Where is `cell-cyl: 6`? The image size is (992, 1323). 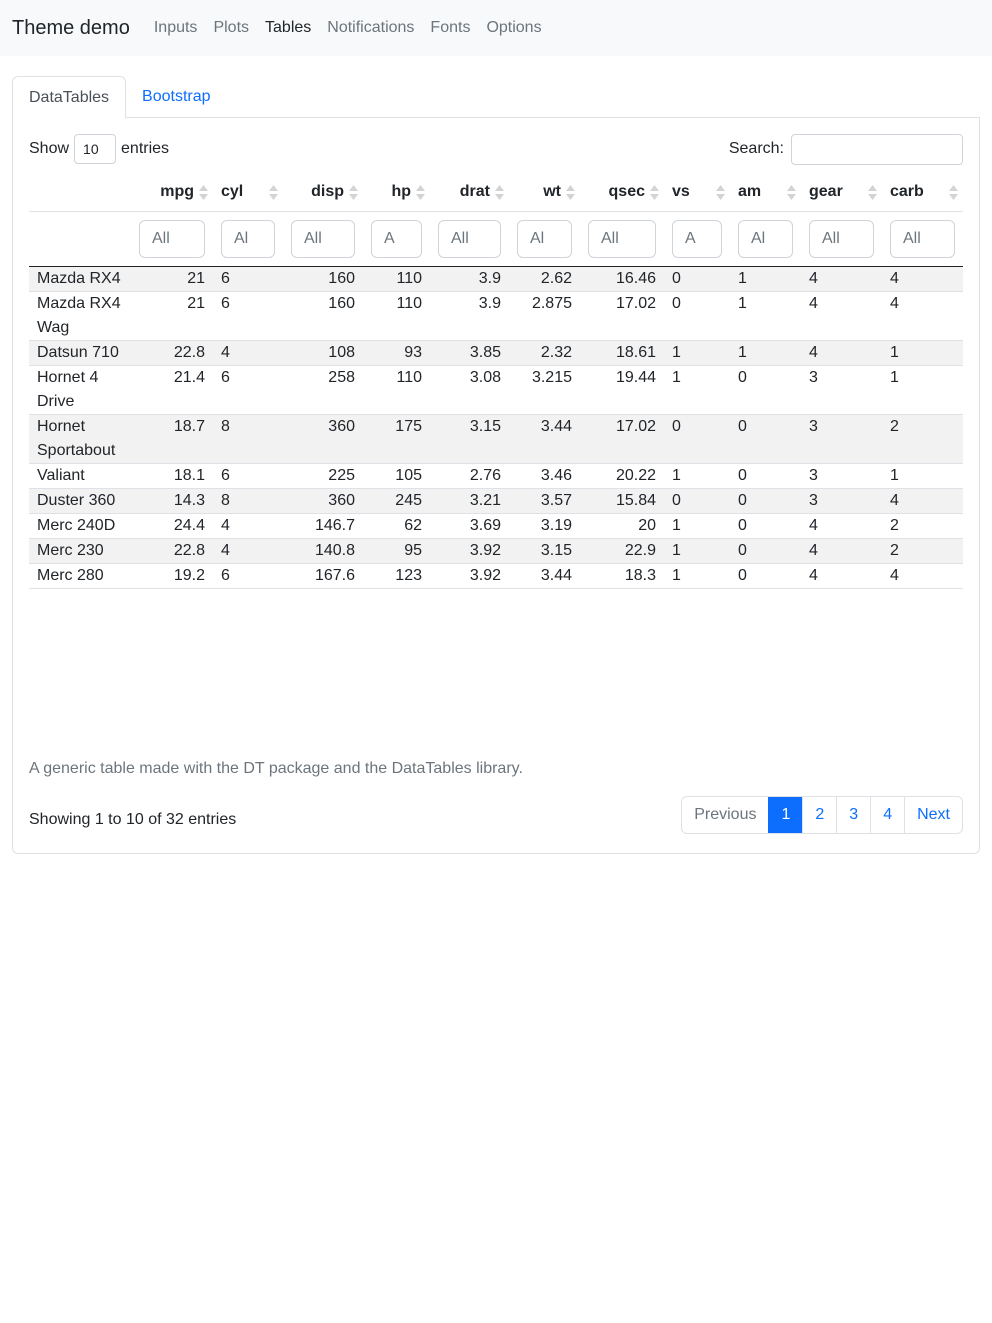
cell-cyl: 6 is located at coordinates (248, 279).